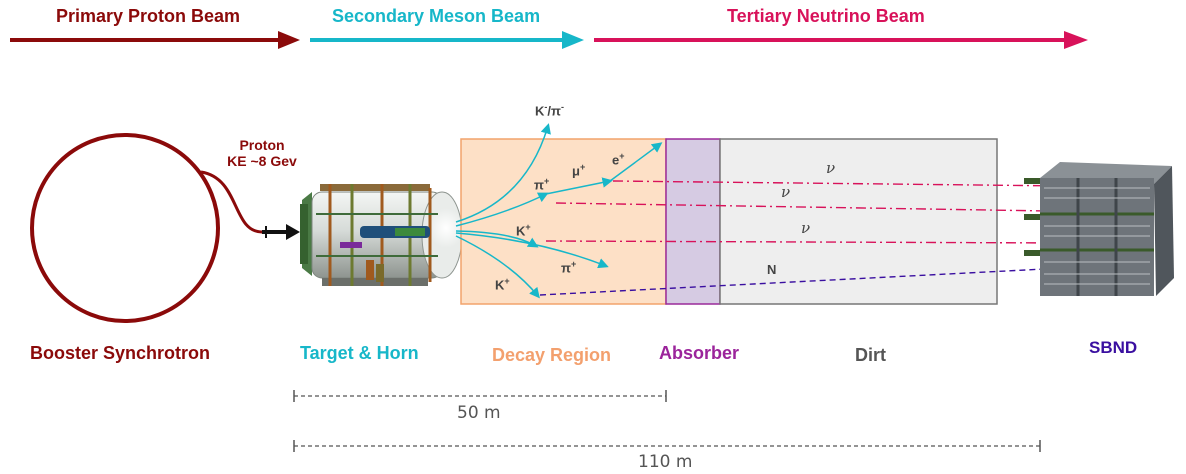 This screenshot has height=474, width=1186. Describe the element at coordinates (786, 192) in the screenshot. I see `neutrino-label-2: ν` at that location.